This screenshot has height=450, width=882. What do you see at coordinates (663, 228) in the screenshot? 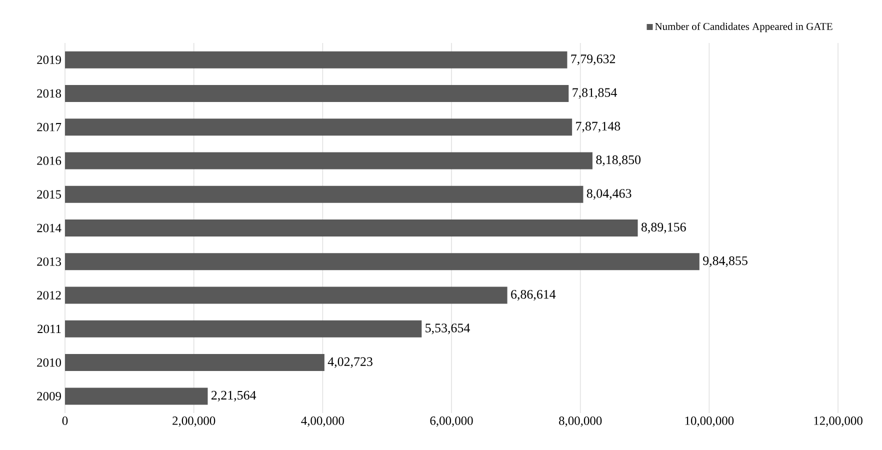
I see `data-label: 8,89,156` at bounding box center [663, 228].